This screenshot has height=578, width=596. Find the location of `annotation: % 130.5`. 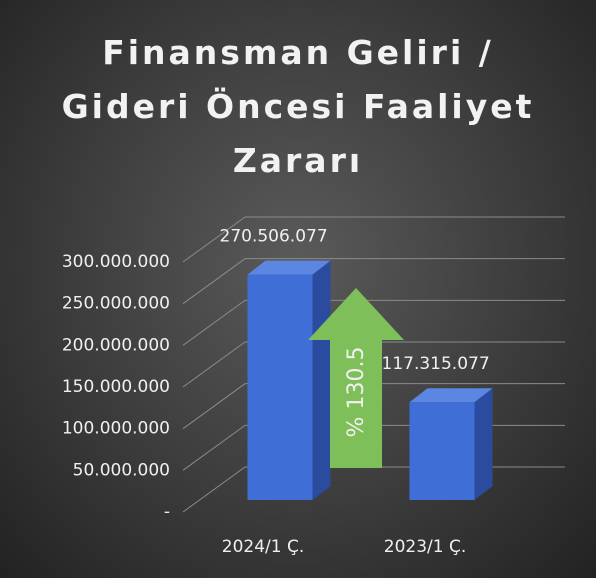

annotation: % 130.5 is located at coordinates (356, 392).